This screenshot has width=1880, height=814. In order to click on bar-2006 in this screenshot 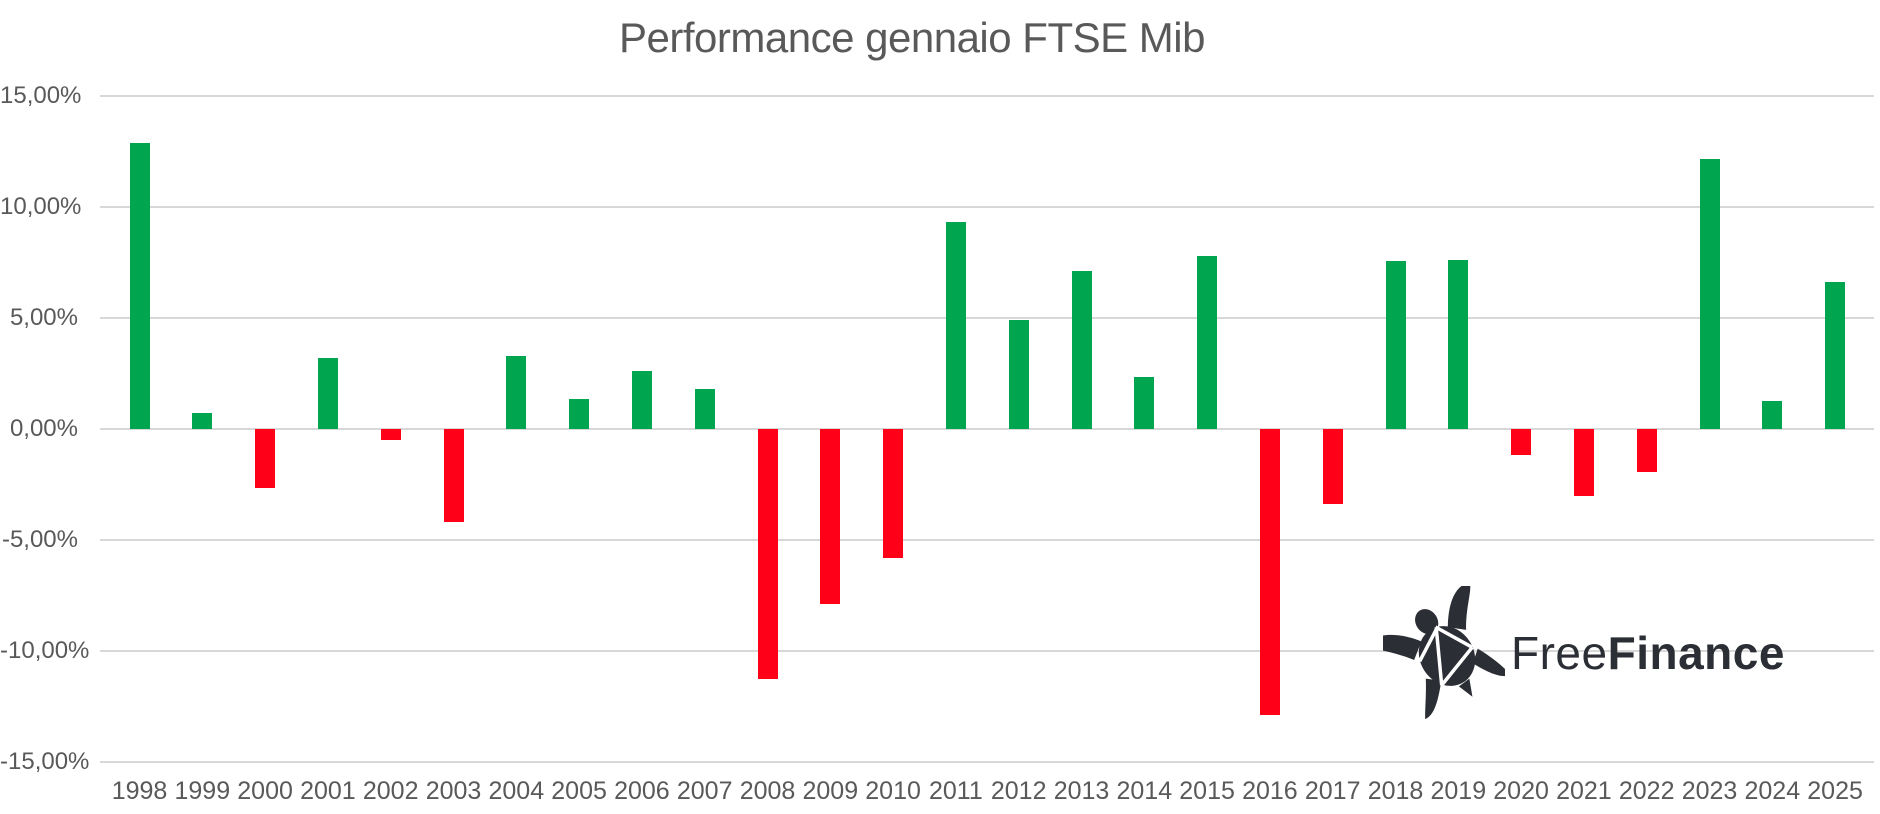, I will do `click(641, 399)`.